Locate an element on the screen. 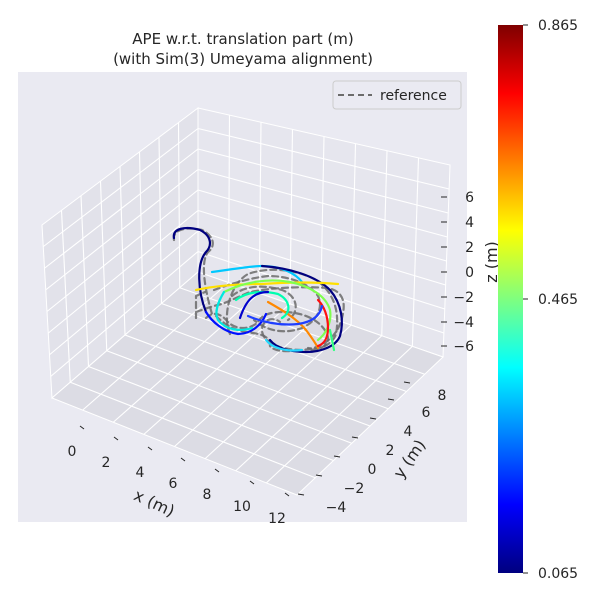 Image resolution: width=600 pixels, height=600 pixels. trajectory-group is located at coordinates (258, 290).